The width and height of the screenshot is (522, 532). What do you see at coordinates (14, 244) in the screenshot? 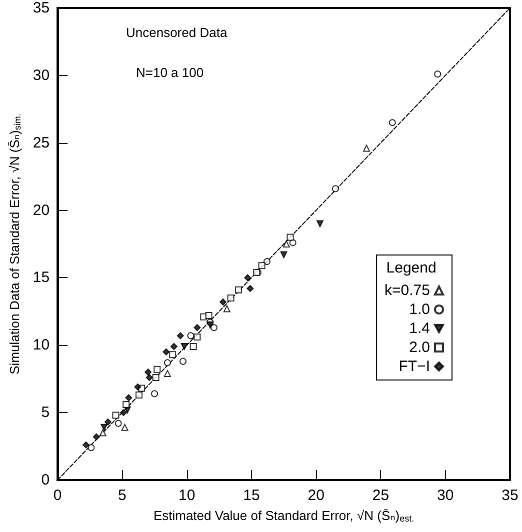
I see `y-axis-title: Simulation Data of Standard Error, √N (S̄ₙ)sim.` at bounding box center [14, 244].